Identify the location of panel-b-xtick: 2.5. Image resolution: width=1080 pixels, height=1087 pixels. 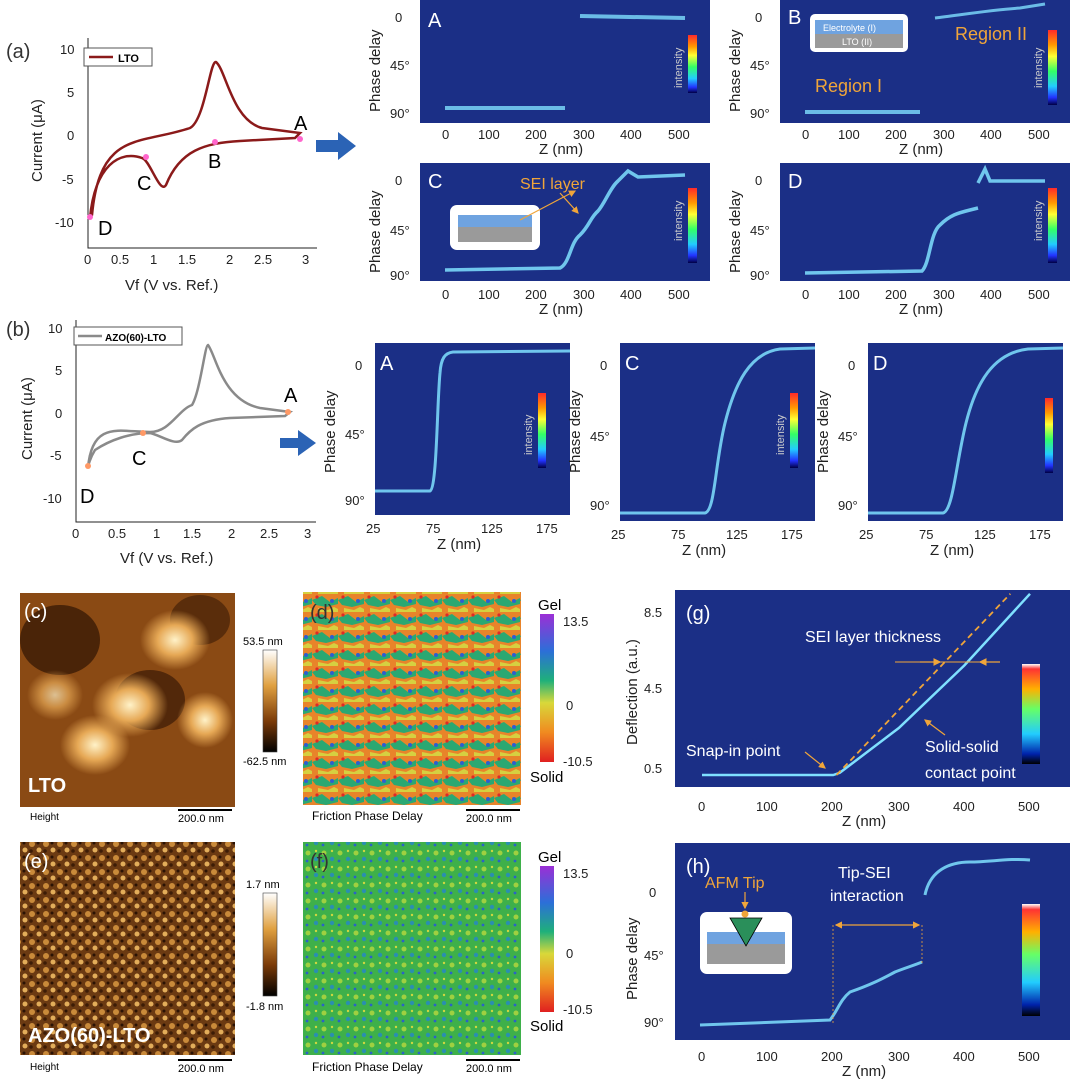
(269, 533).